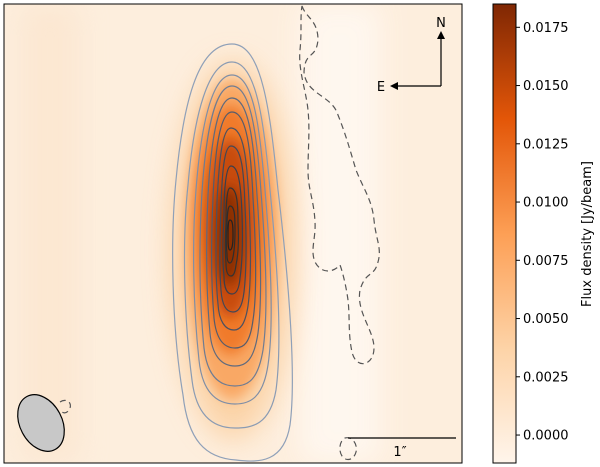 This screenshot has width=600, height=467. I want to click on beam-ellipse, so click(41, 423).